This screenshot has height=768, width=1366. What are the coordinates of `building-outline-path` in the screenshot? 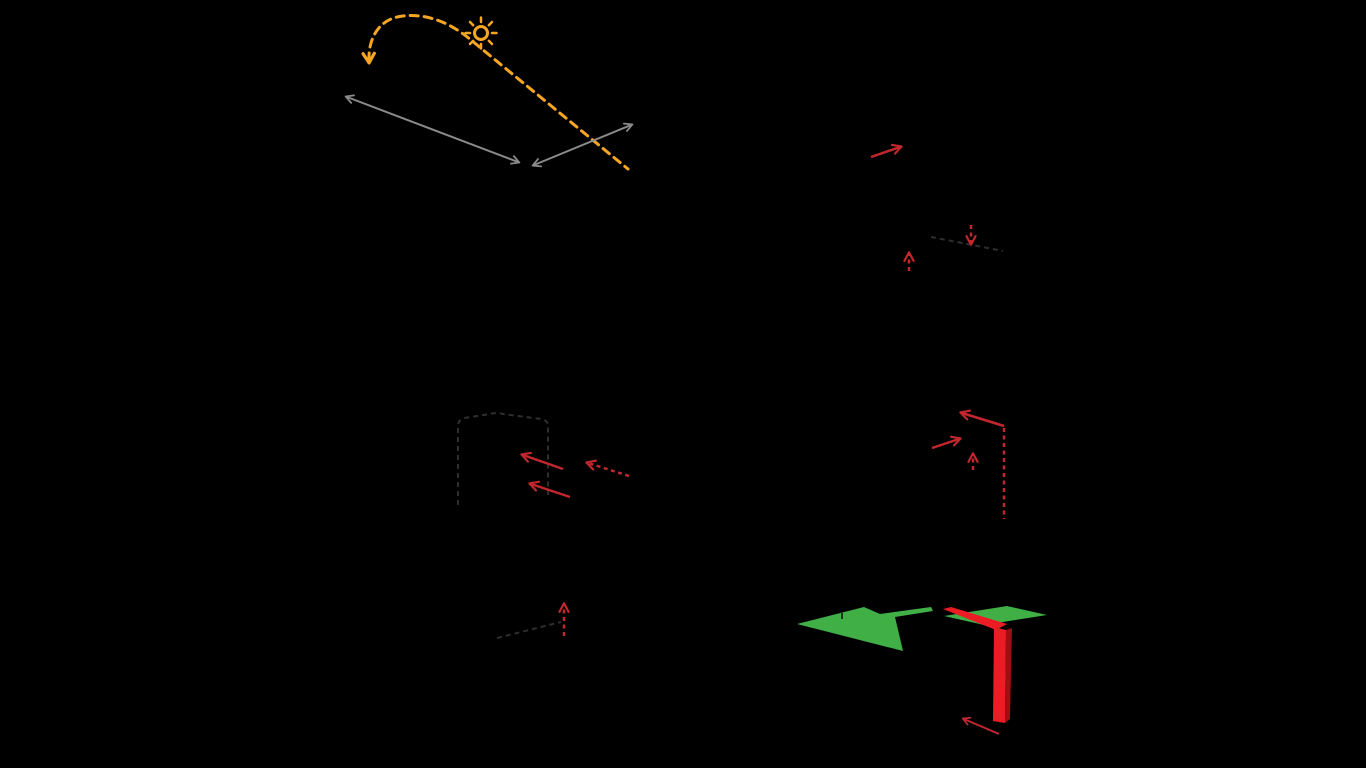 It's located at (503, 458).